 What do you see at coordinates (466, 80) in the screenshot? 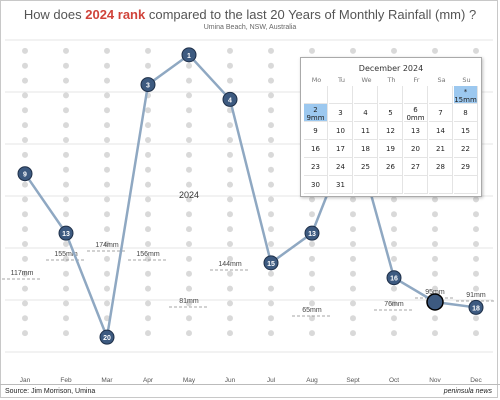
I see `calendar-dow-label: Su` at bounding box center [466, 80].